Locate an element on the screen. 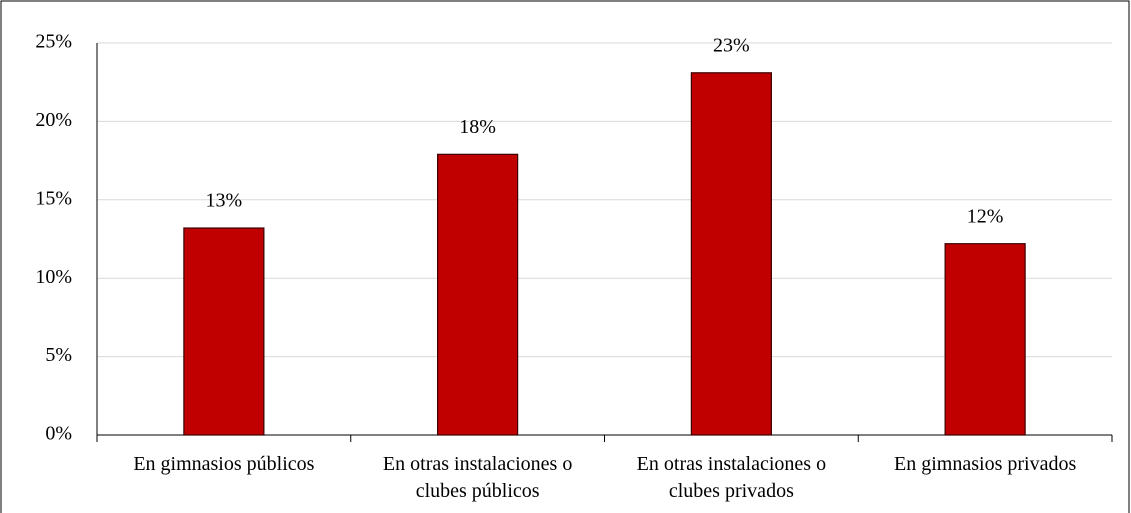 The width and height of the screenshot is (1131, 513). y-tick-label: 15% is located at coordinates (53, 198).